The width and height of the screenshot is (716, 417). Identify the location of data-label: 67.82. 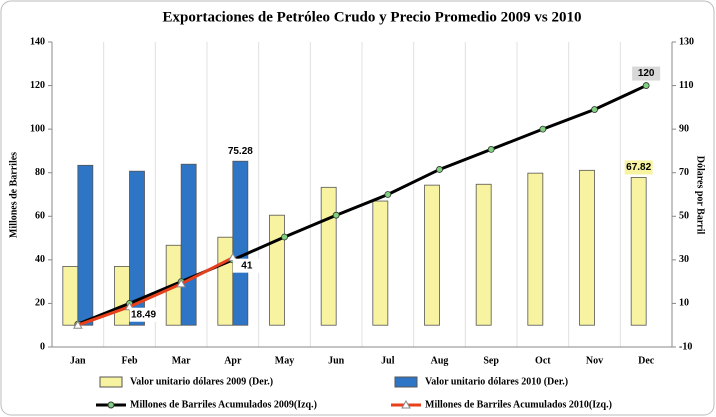
(638, 167).